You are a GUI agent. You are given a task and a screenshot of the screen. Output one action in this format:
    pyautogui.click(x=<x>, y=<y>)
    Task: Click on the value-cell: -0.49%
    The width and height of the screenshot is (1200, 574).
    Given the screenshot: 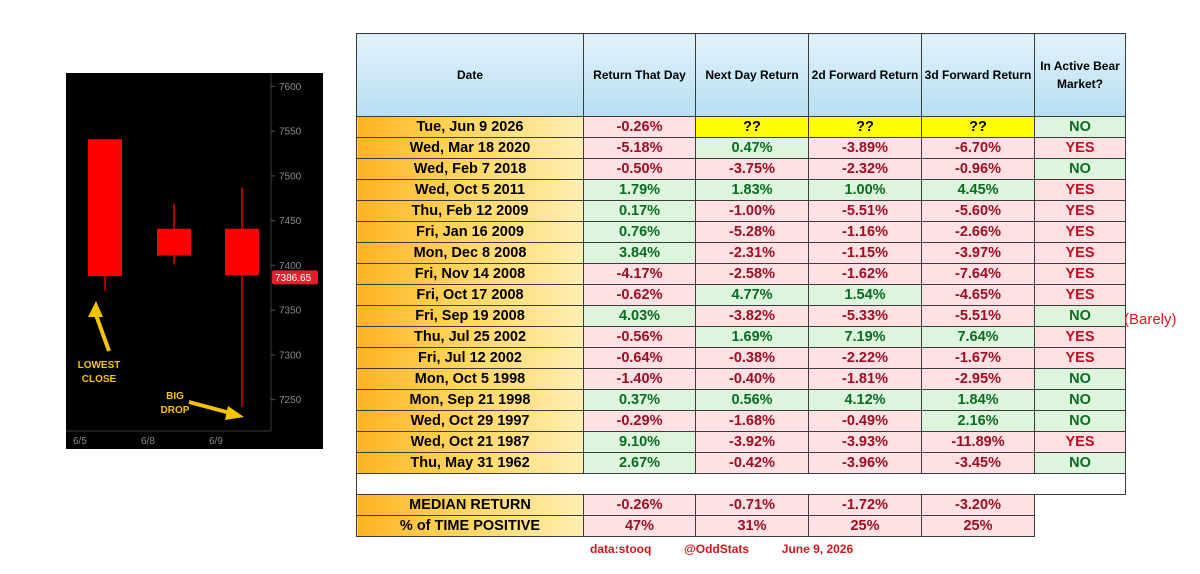 What is the action you would take?
    pyautogui.click(x=865, y=421)
    